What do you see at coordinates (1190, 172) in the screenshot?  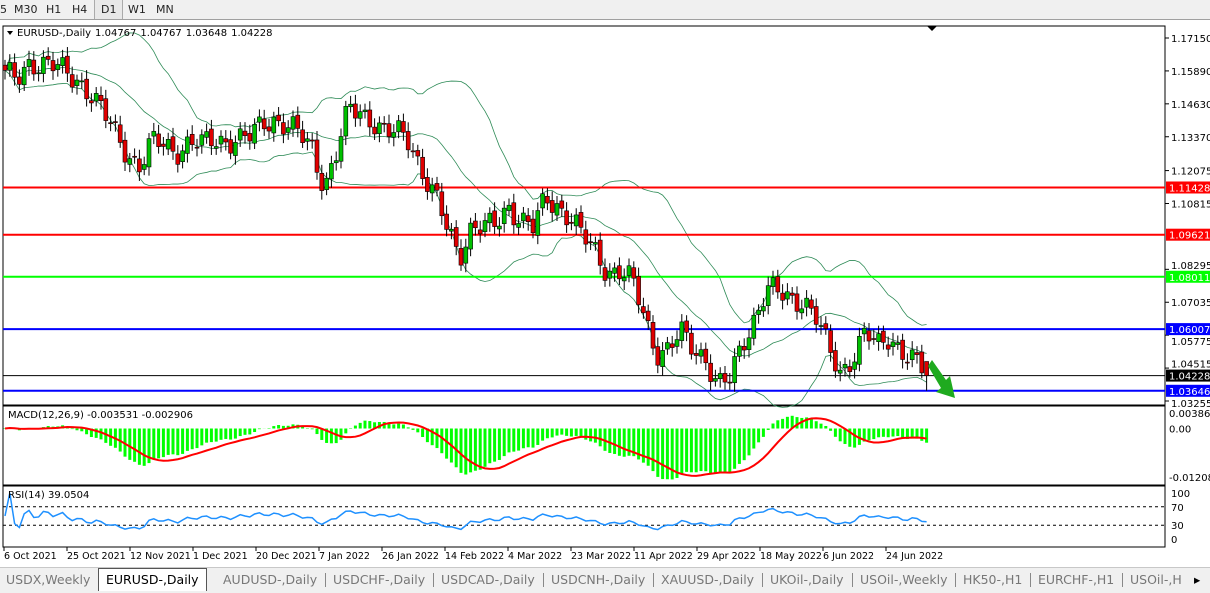 I see `price-axis-label: 1.12075` at bounding box center [1190, 172].